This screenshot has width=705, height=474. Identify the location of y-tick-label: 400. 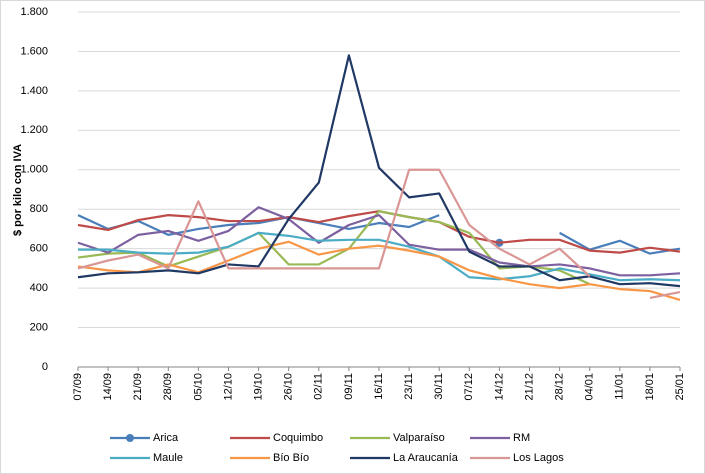
(39, 288).